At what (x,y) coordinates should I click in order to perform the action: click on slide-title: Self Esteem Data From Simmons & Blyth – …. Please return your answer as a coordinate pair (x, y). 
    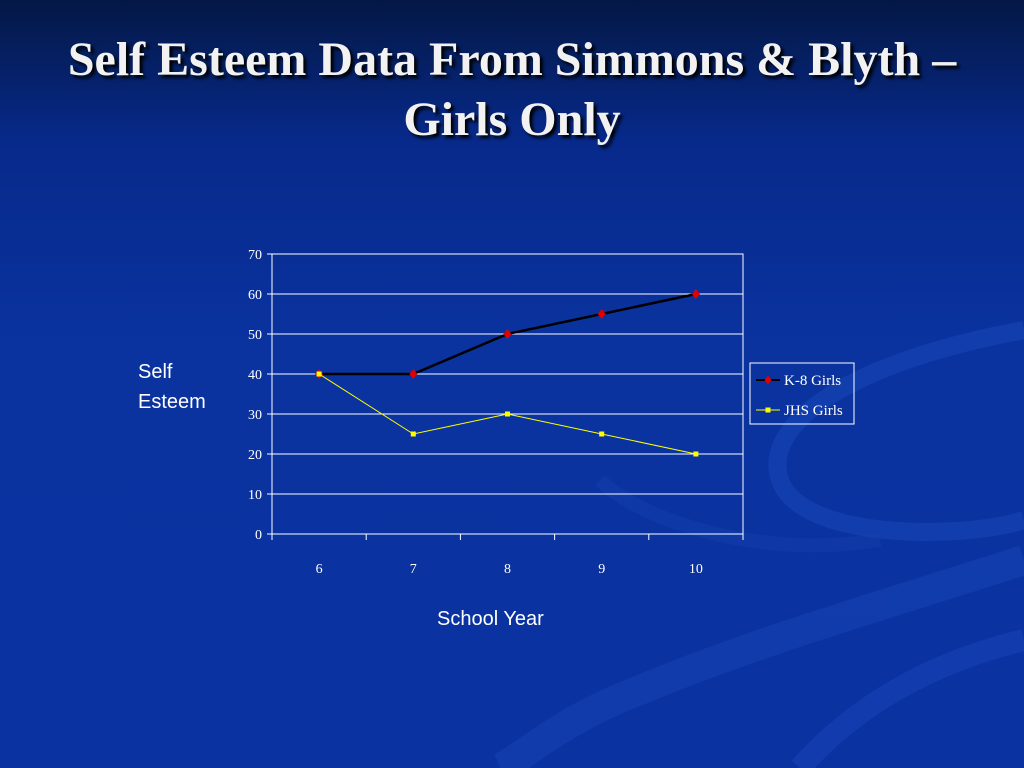
    Looking at the image, I should click on (512, 89).